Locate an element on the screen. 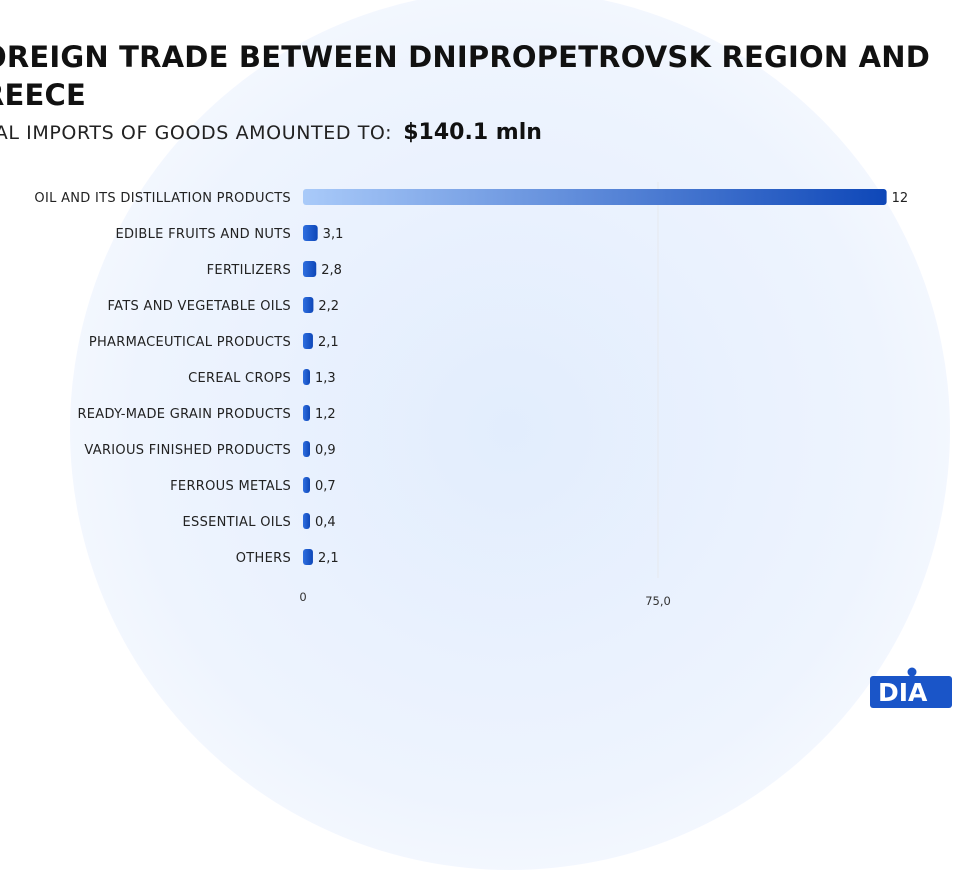  data-label: 2,2 is located at coordinates (328, 306).